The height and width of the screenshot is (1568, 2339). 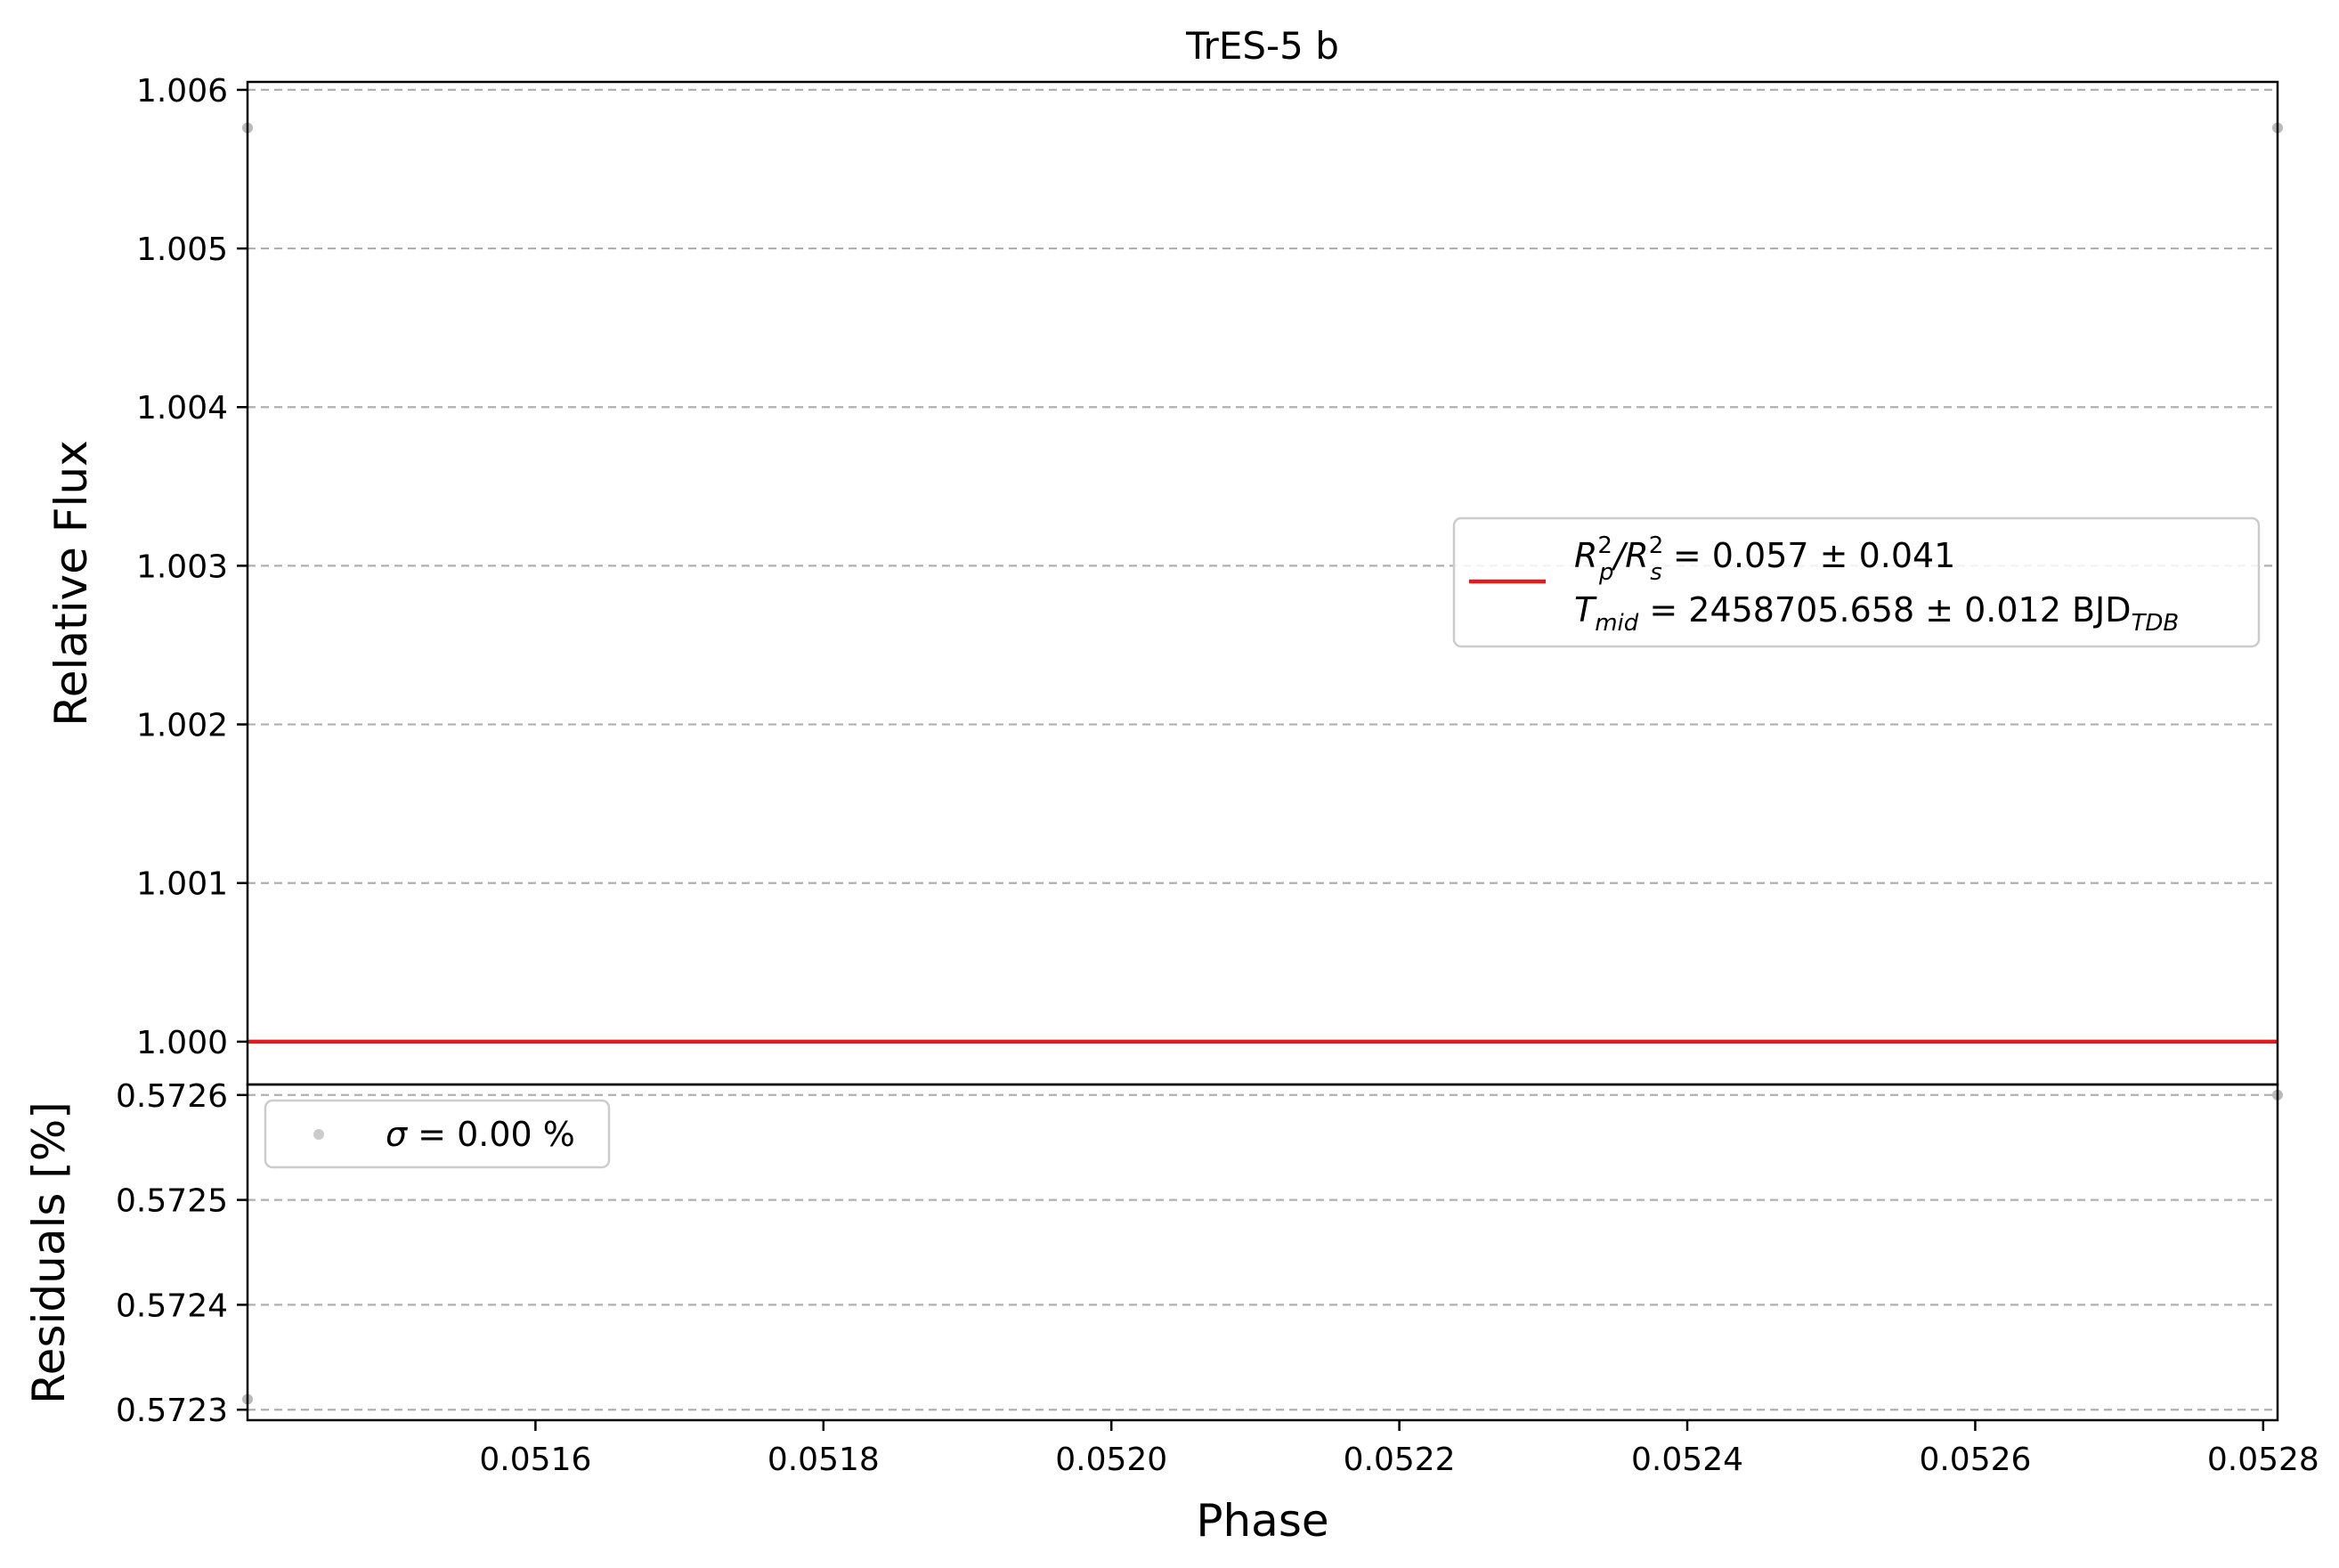 I want to click on legend-tmid-t: T, so click(x=1585, y=610).